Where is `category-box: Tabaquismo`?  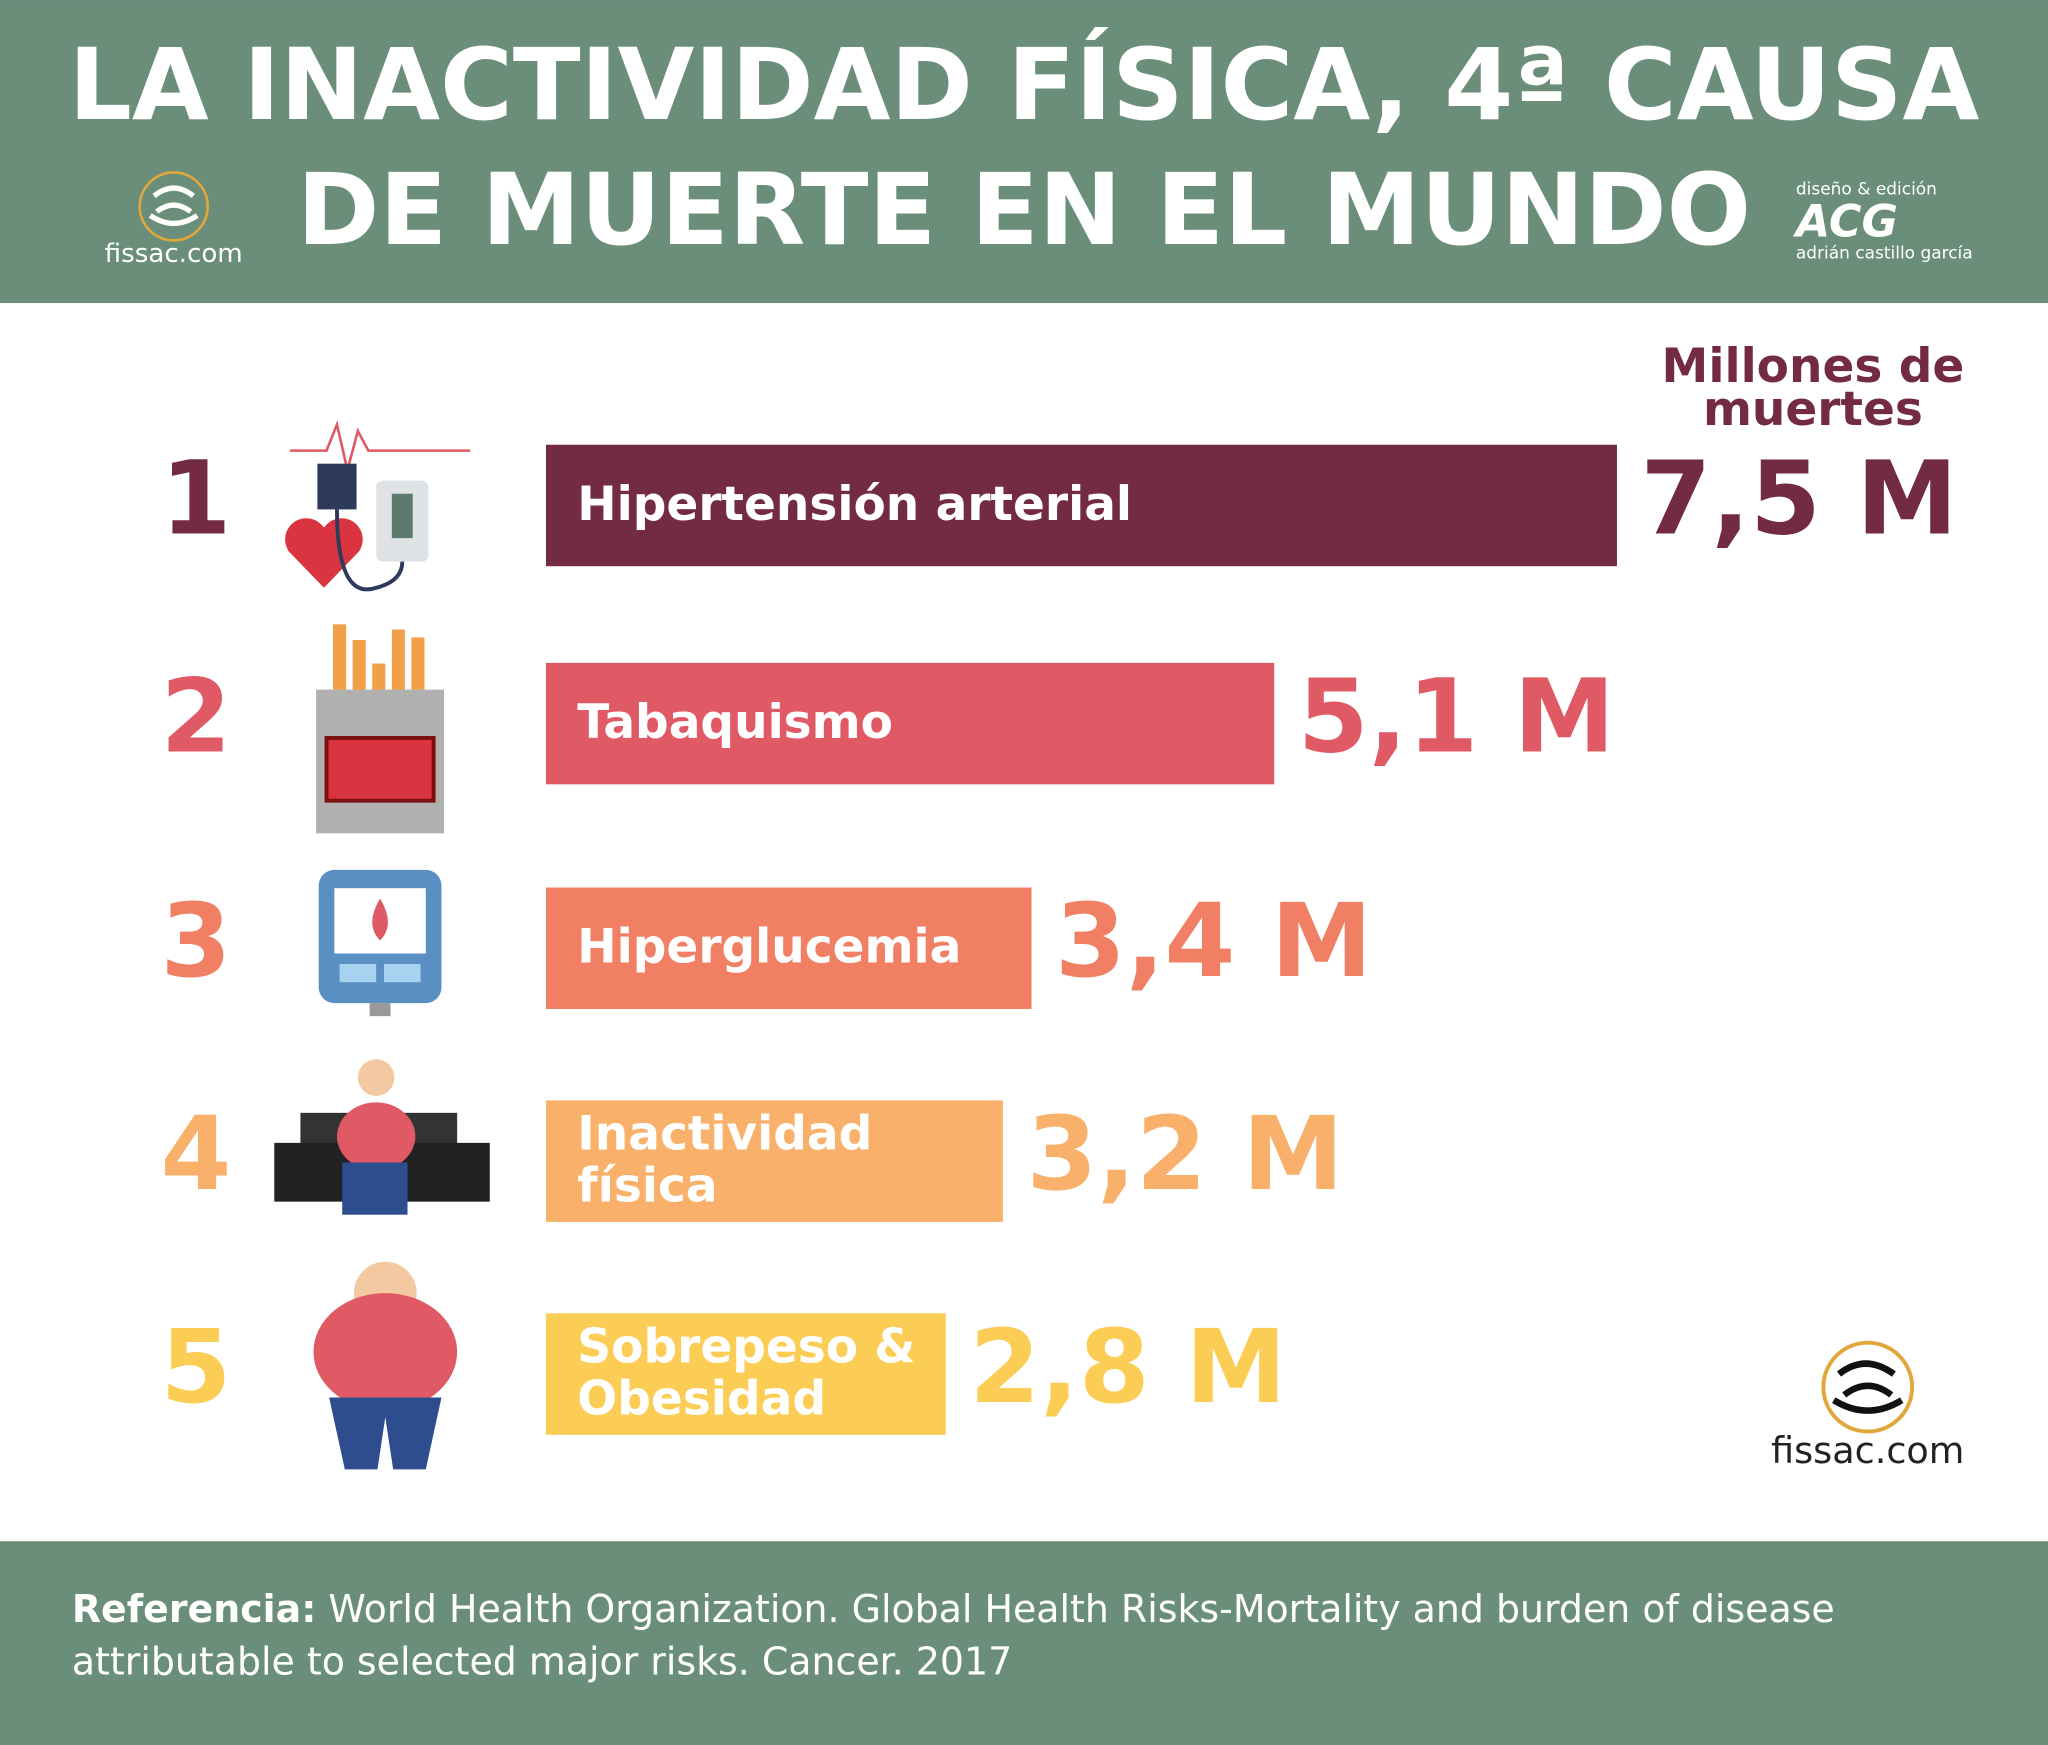 category-box: Tabaquismo is located at coordinates (735, 723).